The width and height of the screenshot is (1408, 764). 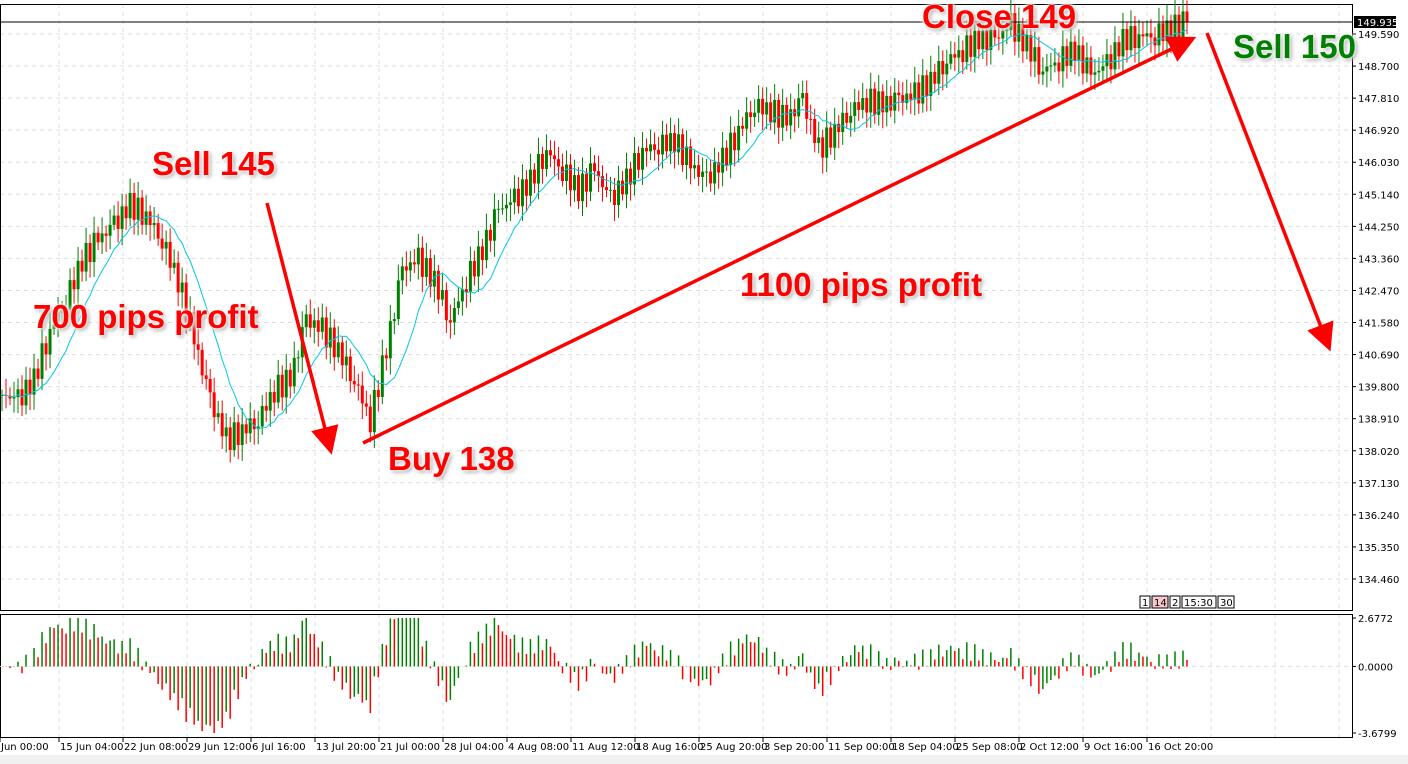 What do you see at coordinates (1378, 67) in the screenshot?
I see `price-tick-label: 148.700` at bounding box center [1378, 67].